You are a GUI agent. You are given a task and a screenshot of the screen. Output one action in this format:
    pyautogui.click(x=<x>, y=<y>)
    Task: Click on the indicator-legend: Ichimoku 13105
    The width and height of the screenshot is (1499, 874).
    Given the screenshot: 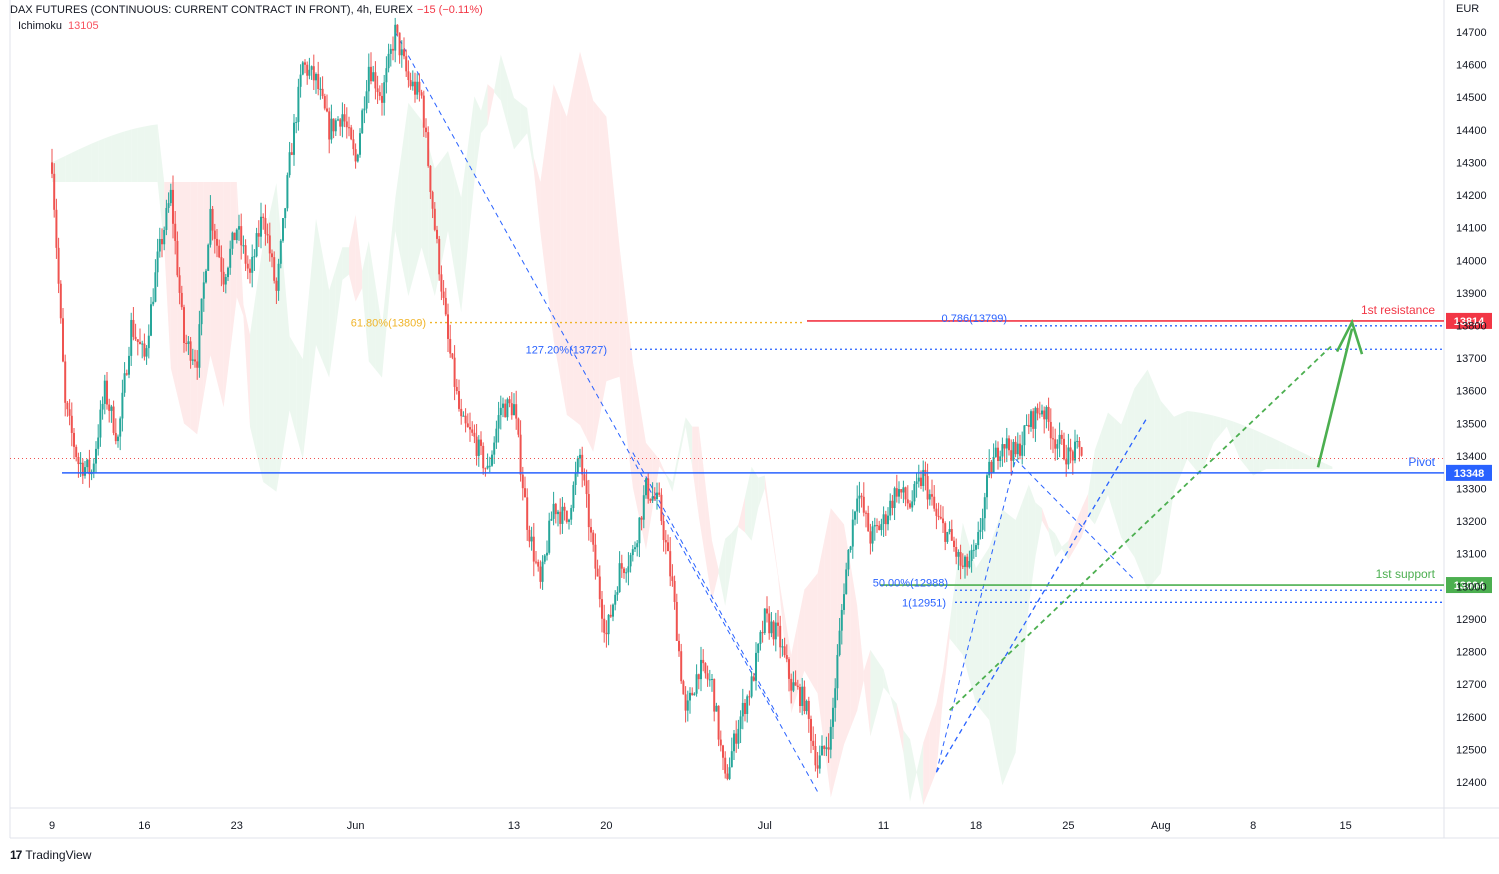 What is the action you would take?
    pyautogui.click(x=58, y=26)
    